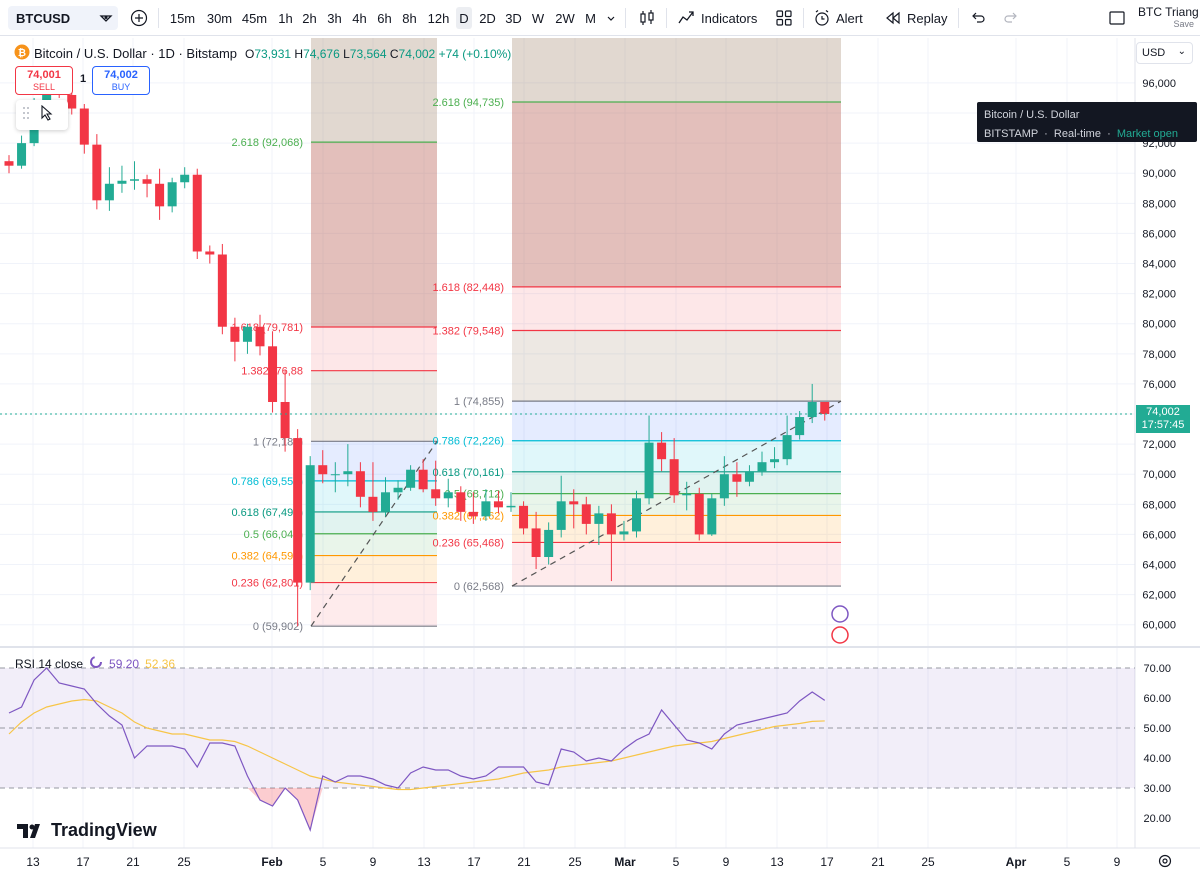 This screenshot has width=1200, height=875. I want to click on replay-button: Replay, so click(916, 18).